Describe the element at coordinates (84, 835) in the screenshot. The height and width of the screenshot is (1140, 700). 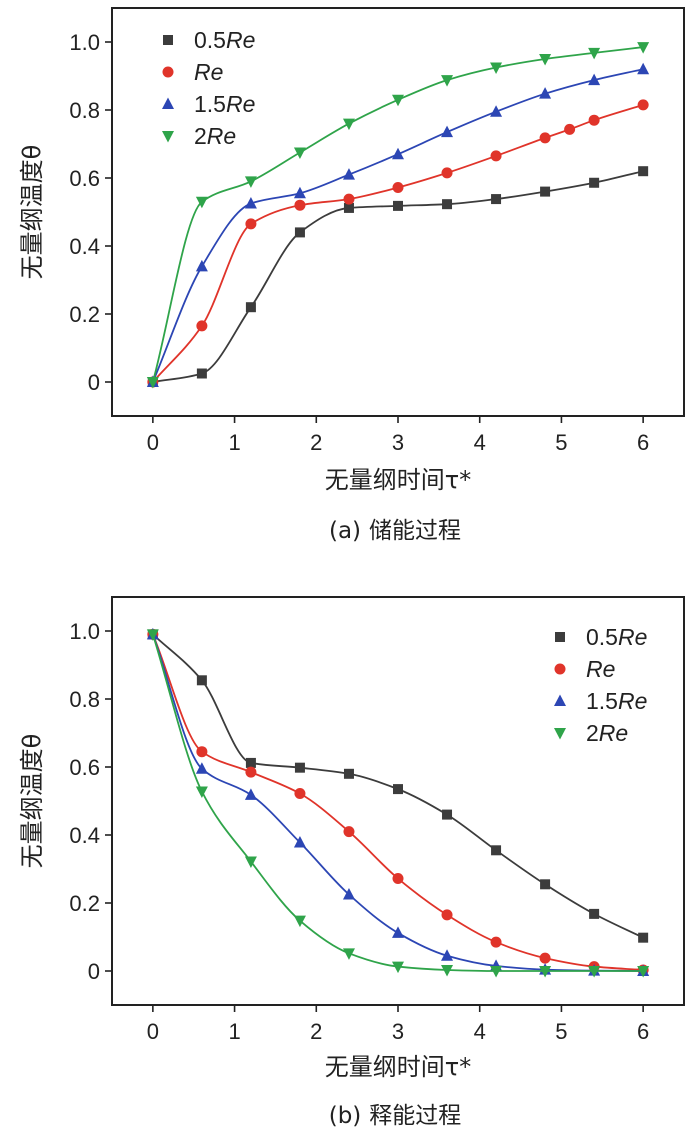
I see `y-tick-label: 0.4` at that location.